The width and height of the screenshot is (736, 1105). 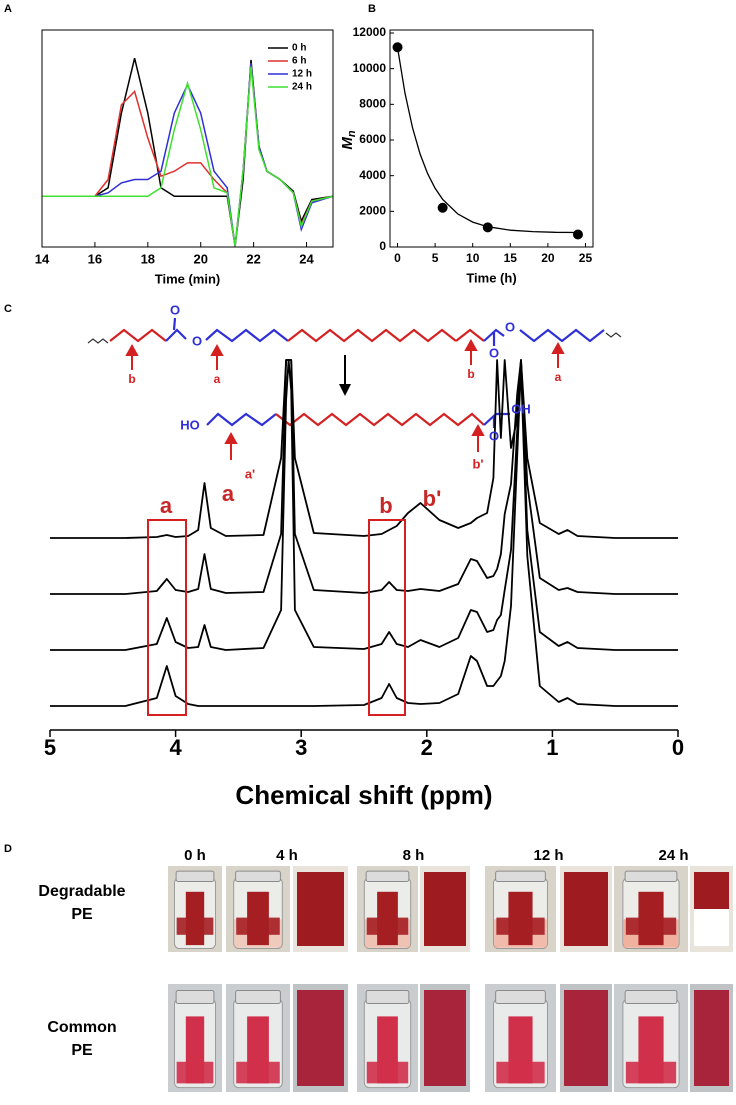 I want to click on row-label: Degradable, so click(x=81, y=891).